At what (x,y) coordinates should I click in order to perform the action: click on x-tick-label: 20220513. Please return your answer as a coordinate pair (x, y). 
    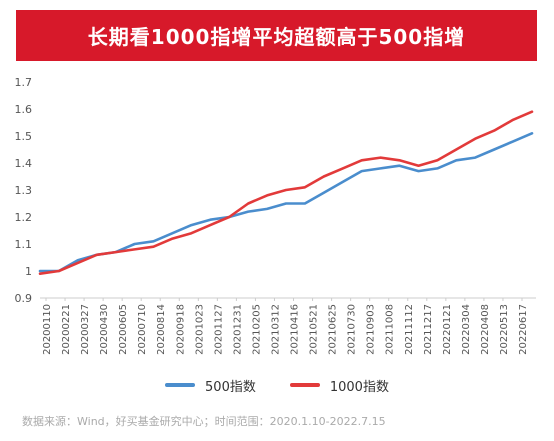
    Looking at the image, I should click on (504, 329).